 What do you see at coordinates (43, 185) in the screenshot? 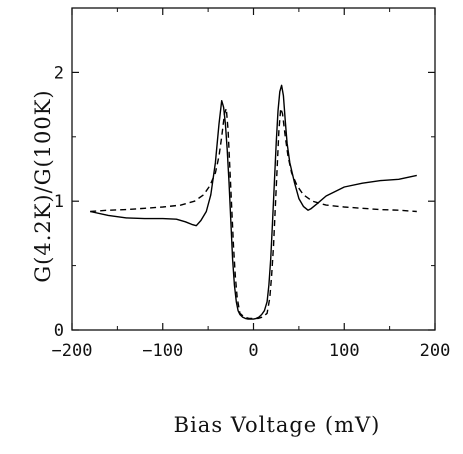
I see `y-axis-label: G(4.2K)/G(100K)` at bounding box center [43, 185].